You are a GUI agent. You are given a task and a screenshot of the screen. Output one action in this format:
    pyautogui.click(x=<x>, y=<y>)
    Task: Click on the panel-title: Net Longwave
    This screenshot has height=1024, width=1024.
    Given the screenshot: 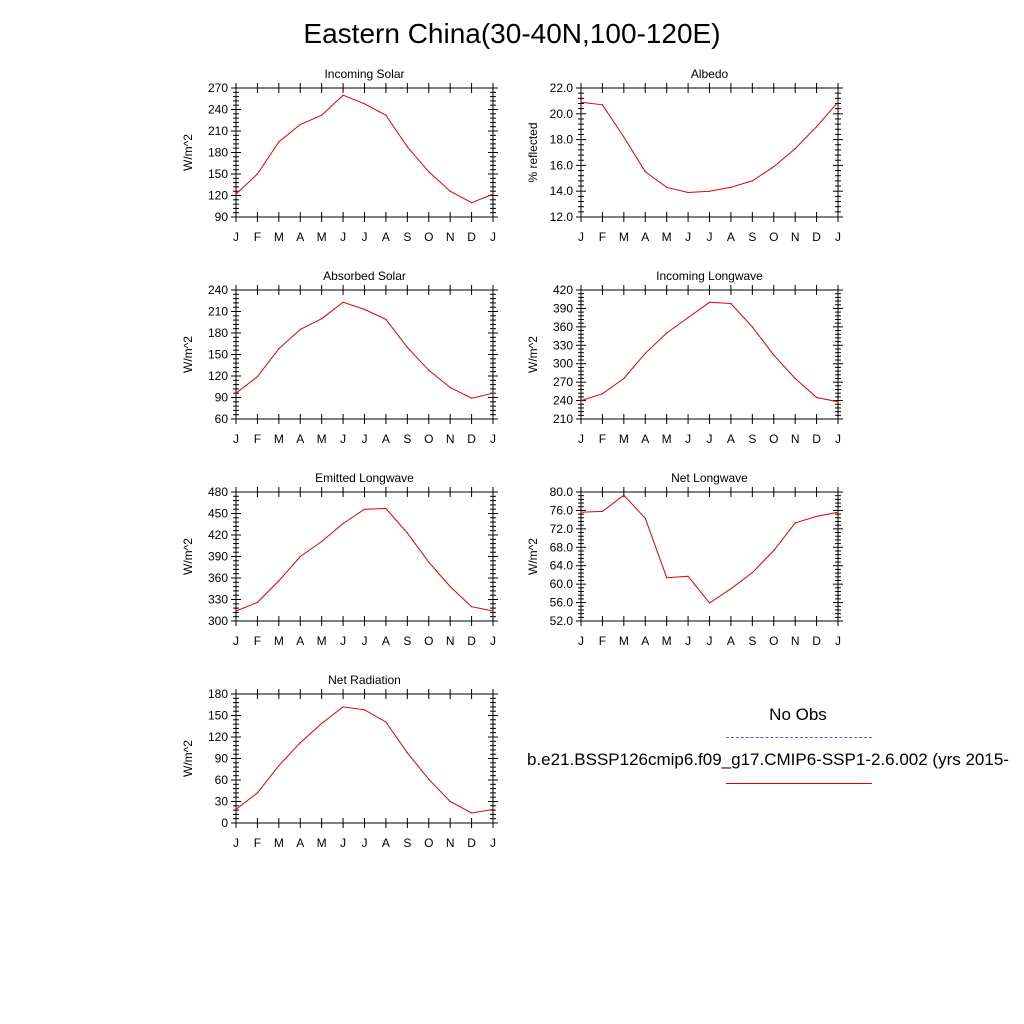 What is the action you would take?
    pyautogui.click(x=709, y=478)
    